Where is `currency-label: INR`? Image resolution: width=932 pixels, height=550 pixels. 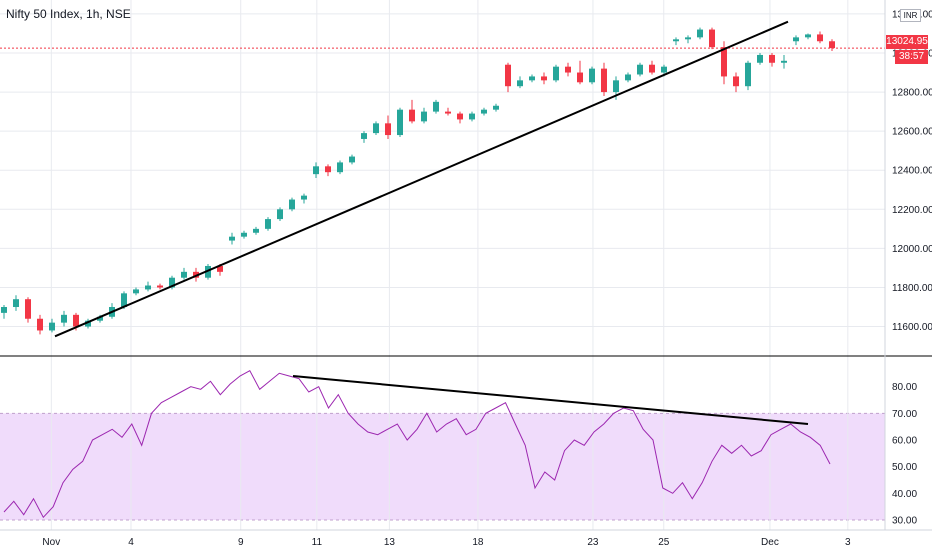 currency-label: INR is located at coordinates (910, 15).